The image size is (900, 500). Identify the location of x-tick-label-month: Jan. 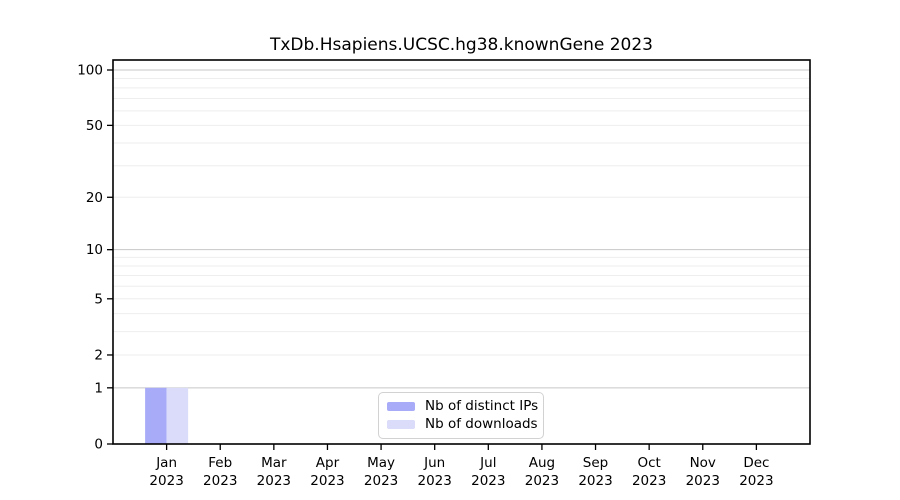
(166, 463).